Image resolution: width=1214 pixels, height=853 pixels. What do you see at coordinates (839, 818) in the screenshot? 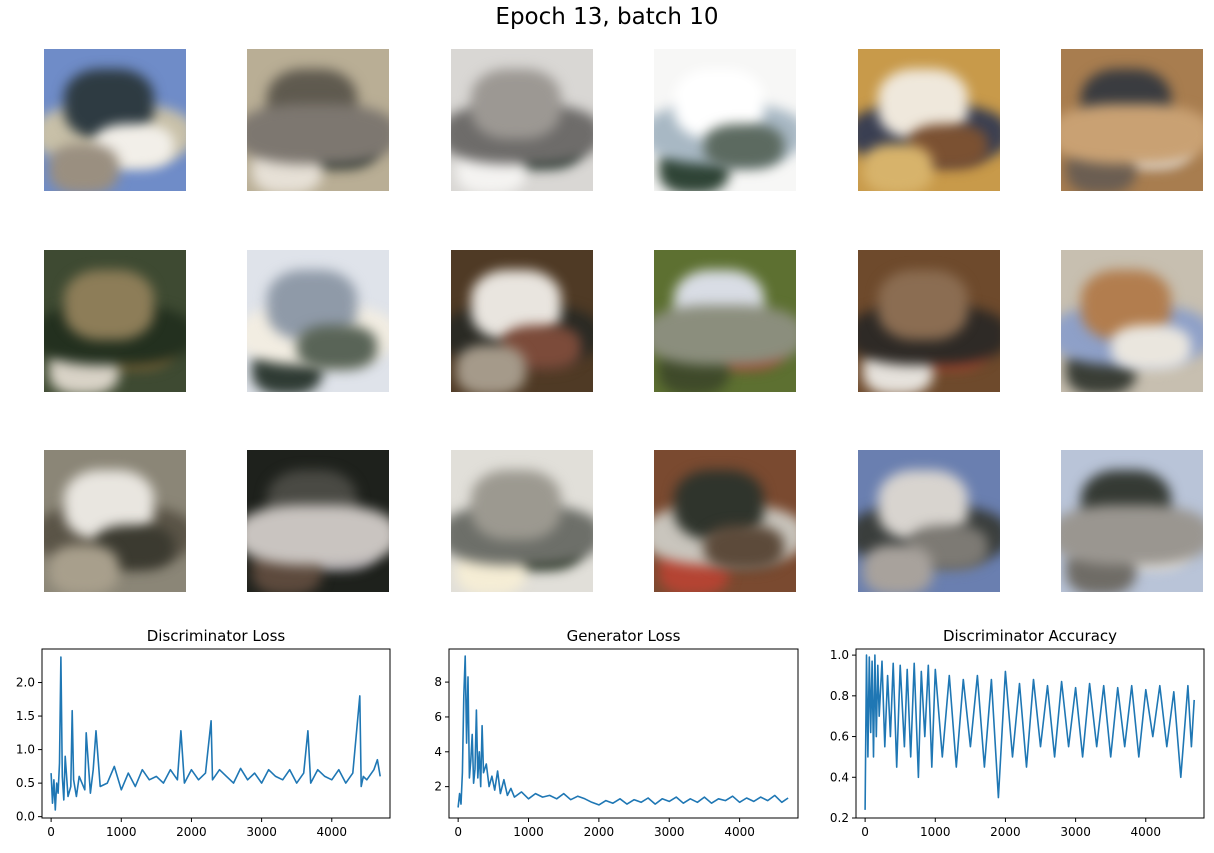
I see `y-tick-label: 0.2` at bounding box center [839, 818].